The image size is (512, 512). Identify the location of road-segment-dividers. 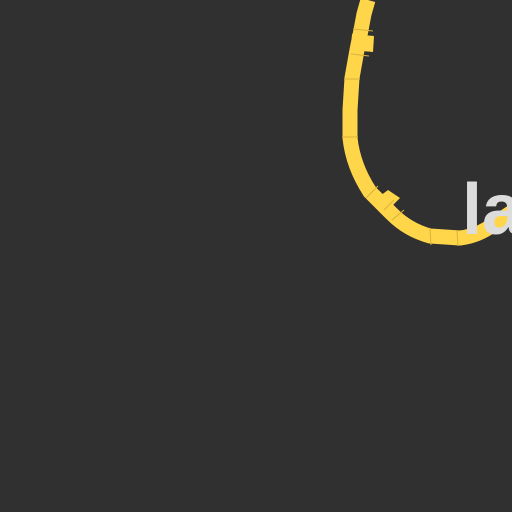
(400, 137).